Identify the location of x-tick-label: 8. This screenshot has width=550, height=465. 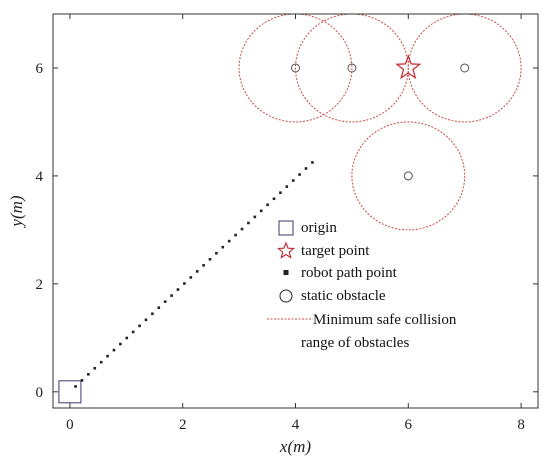
(521, 425).